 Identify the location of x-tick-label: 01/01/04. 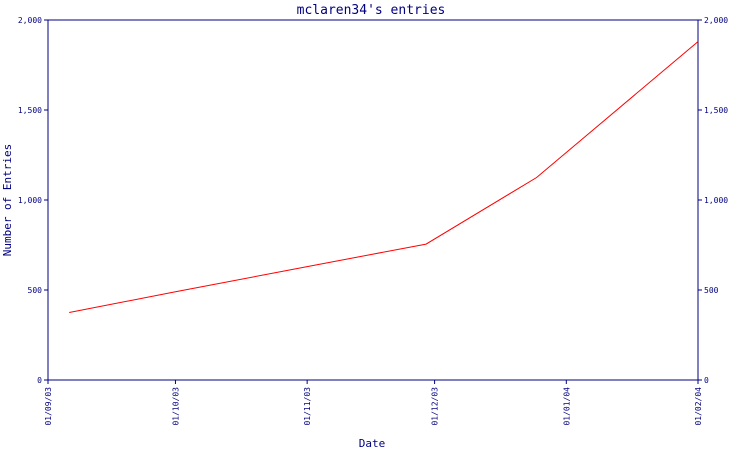
(566, 406).